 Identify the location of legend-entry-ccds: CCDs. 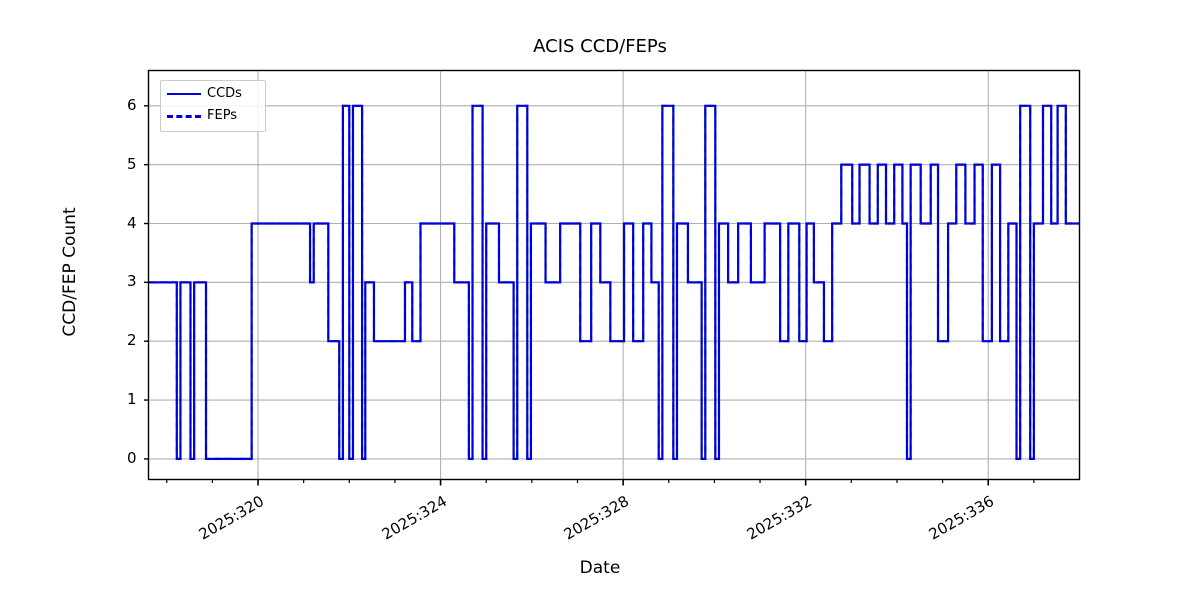
(213, 95).